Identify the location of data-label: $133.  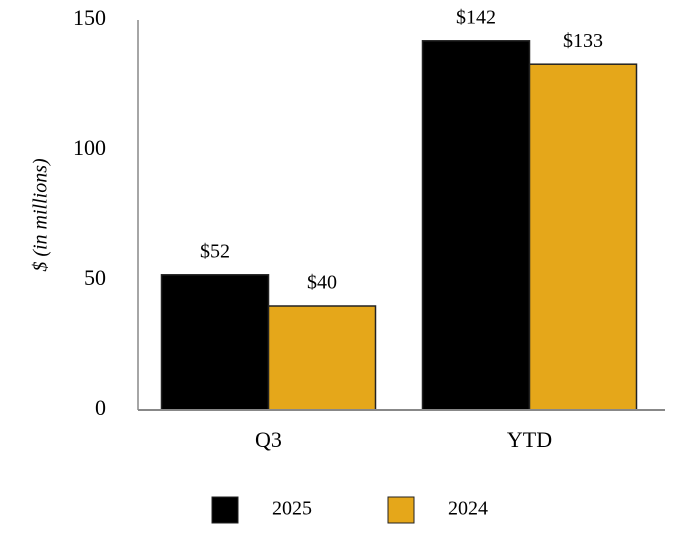
(583, 41).